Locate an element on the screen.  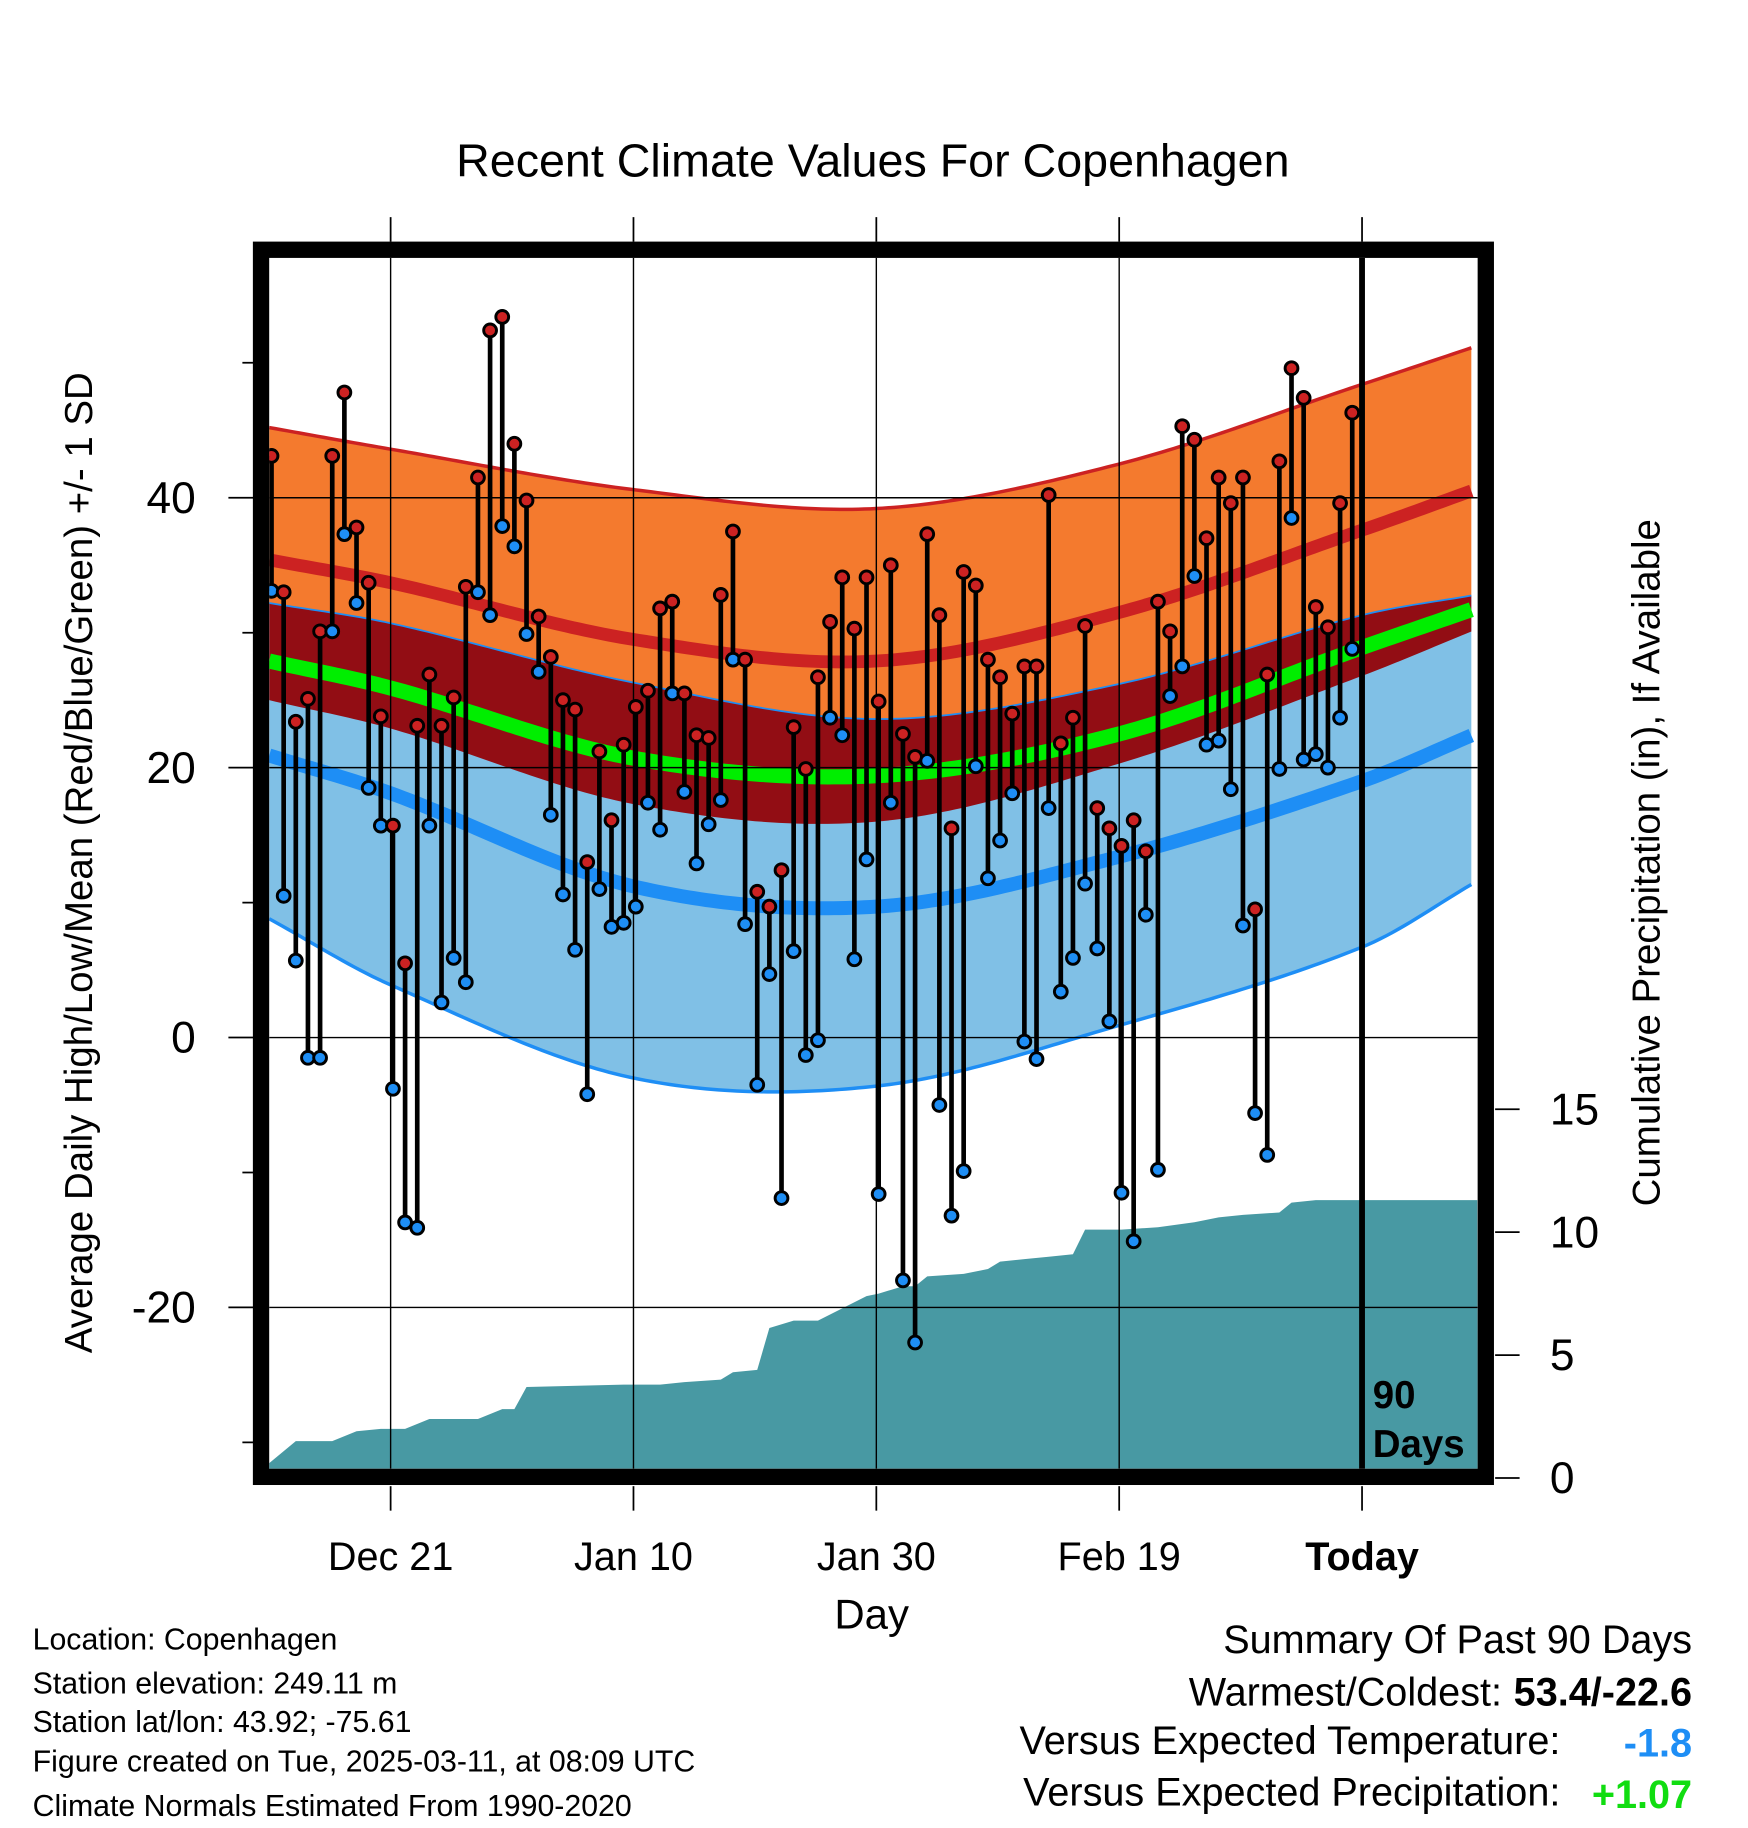
today-days-label-number: 90 is located at coordinates (1394, 1395).